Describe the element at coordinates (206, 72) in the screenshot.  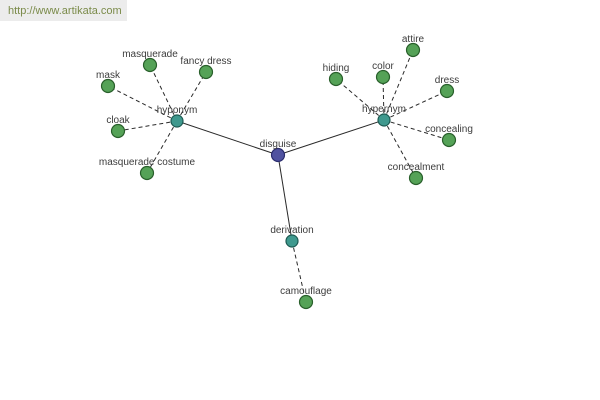
I see `node-fancy-dress` at that location.